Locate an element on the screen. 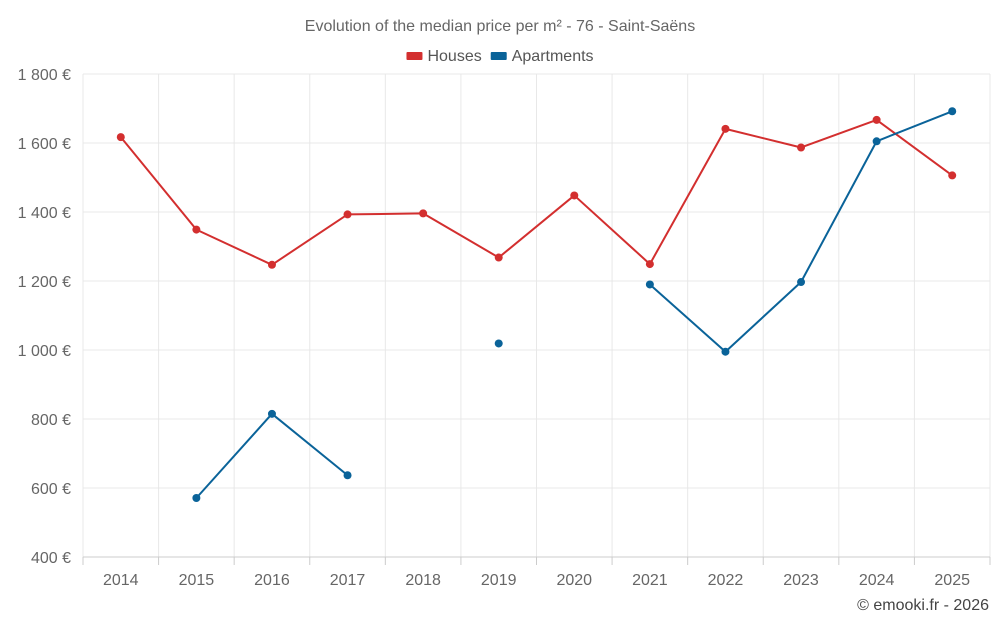  data-point-houses-2021 is located at coordinates (649, 264).